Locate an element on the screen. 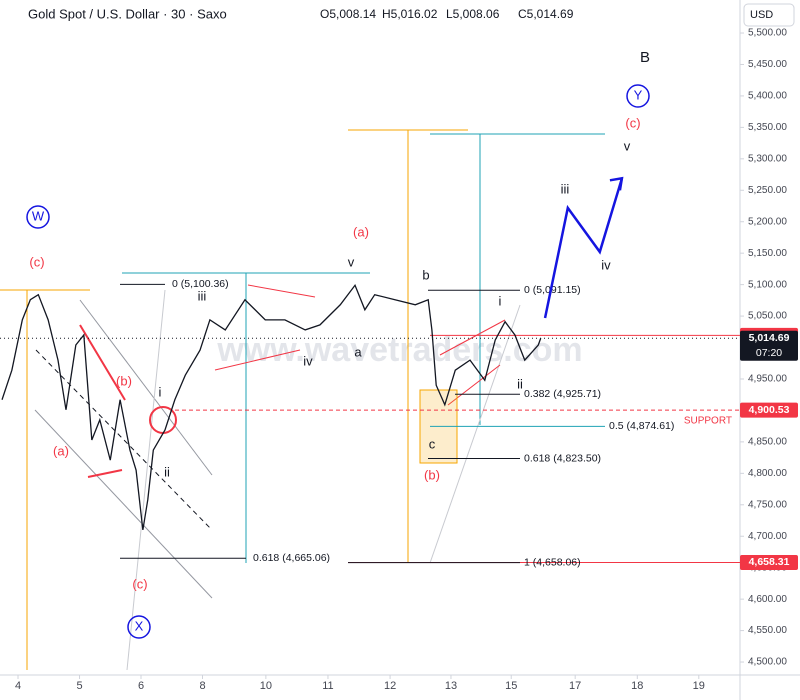 The image size is (800, 700). fib-label: 0.5 (4,874.61) is located at coordinates (641, 426).